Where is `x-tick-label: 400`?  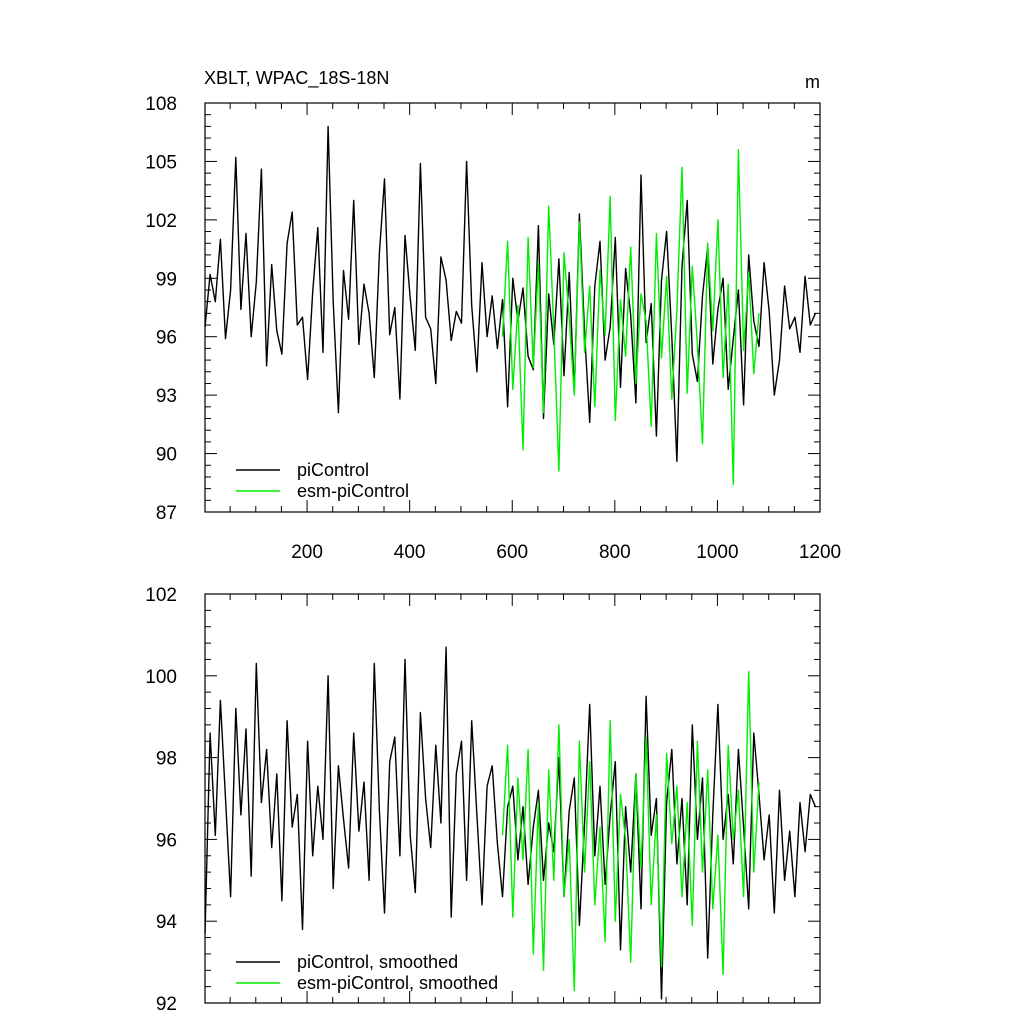
x-tick-label: 400 is located at coordinates (410, 552).